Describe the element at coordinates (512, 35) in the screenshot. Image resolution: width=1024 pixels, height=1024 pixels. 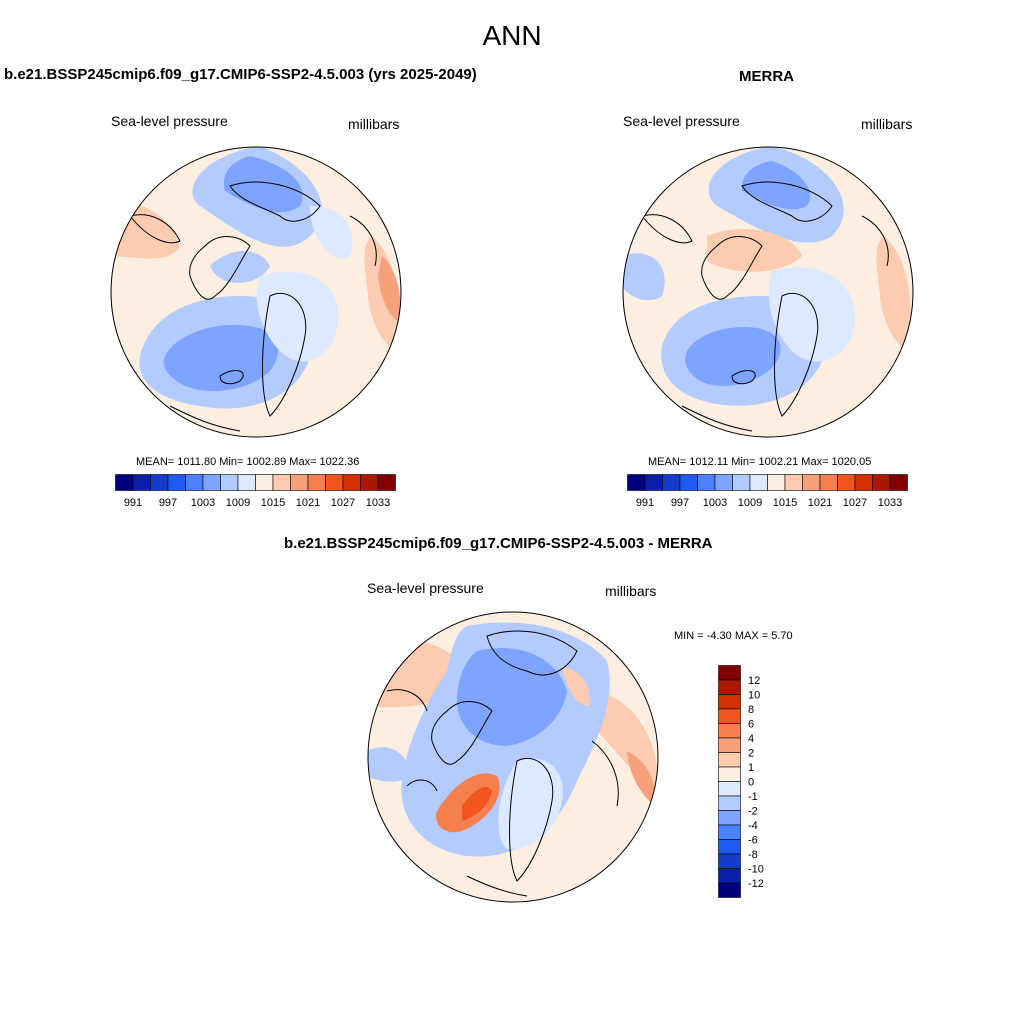
I see `figure-title: ANN` at that location.